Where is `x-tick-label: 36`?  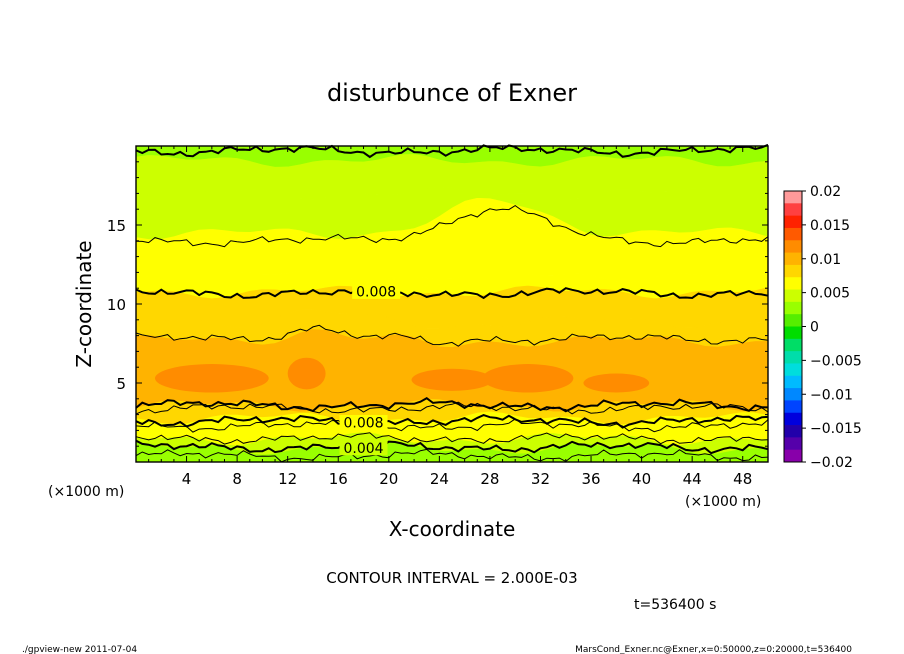 x-tick-label: 36 is located at coordinates (590, 479).